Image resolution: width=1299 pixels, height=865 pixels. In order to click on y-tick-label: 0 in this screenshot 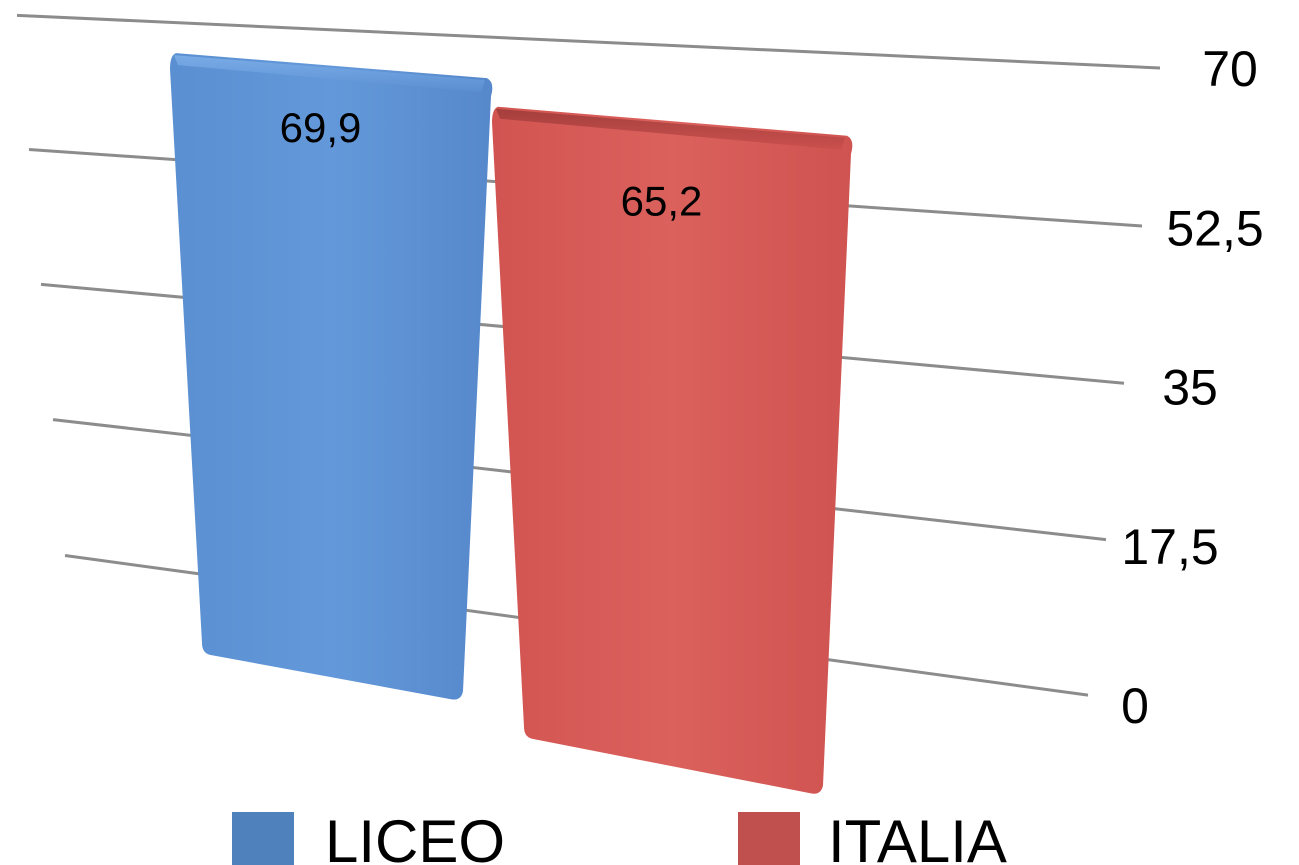, I will do `click(1135, 706)`.